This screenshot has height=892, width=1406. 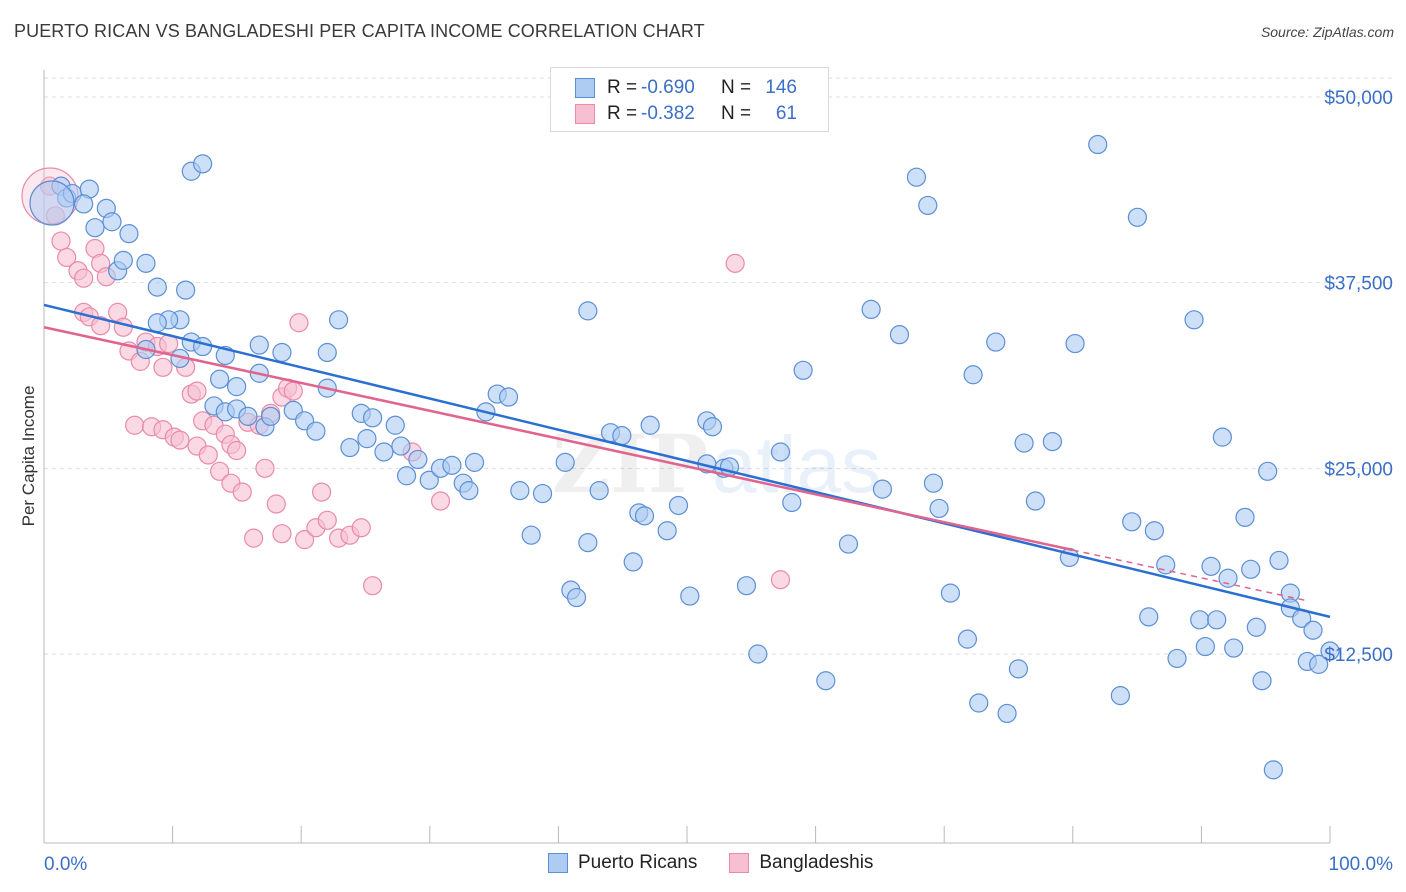 What do you see at coordinates (1188, 575) in the screenshot?
I see `trend-line-bangladeshis-extension` at bounding box center [1188, 575].